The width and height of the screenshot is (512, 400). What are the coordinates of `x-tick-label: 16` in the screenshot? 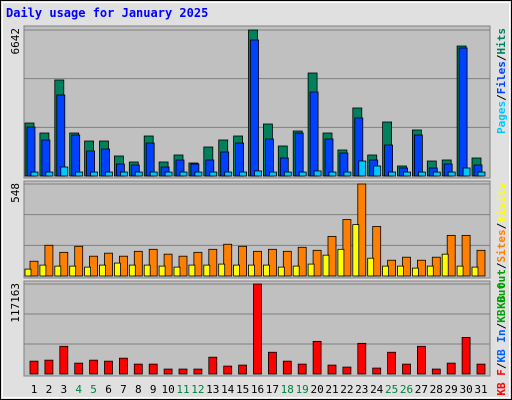 It's located at (257, 389).